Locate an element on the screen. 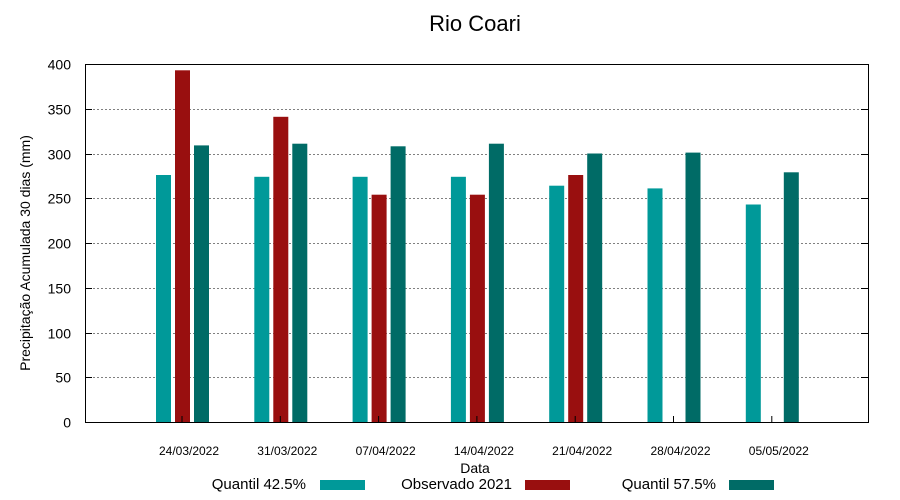 Image resolution: width=900 pixels, height=500 pixels. chart-title: Rio Coari is located at coordinates (475, 23).